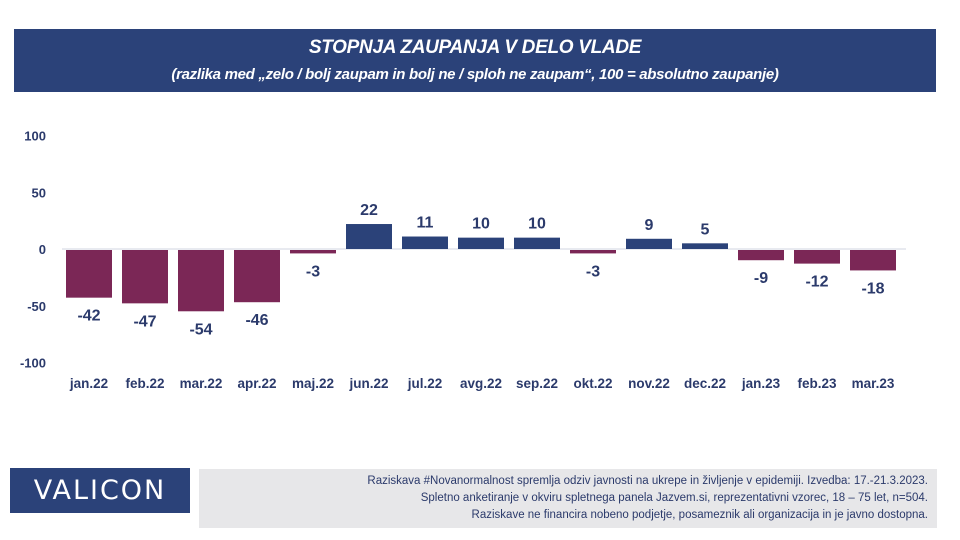  Describe the element at coordinates (313, 383) in the screenshot. I see `x-tick-label: maj.22` at that location.